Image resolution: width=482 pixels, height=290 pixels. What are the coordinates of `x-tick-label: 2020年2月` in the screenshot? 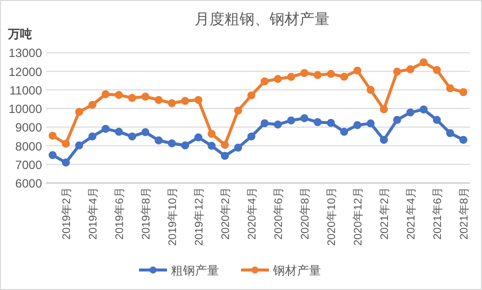 It's located at (226, 213).